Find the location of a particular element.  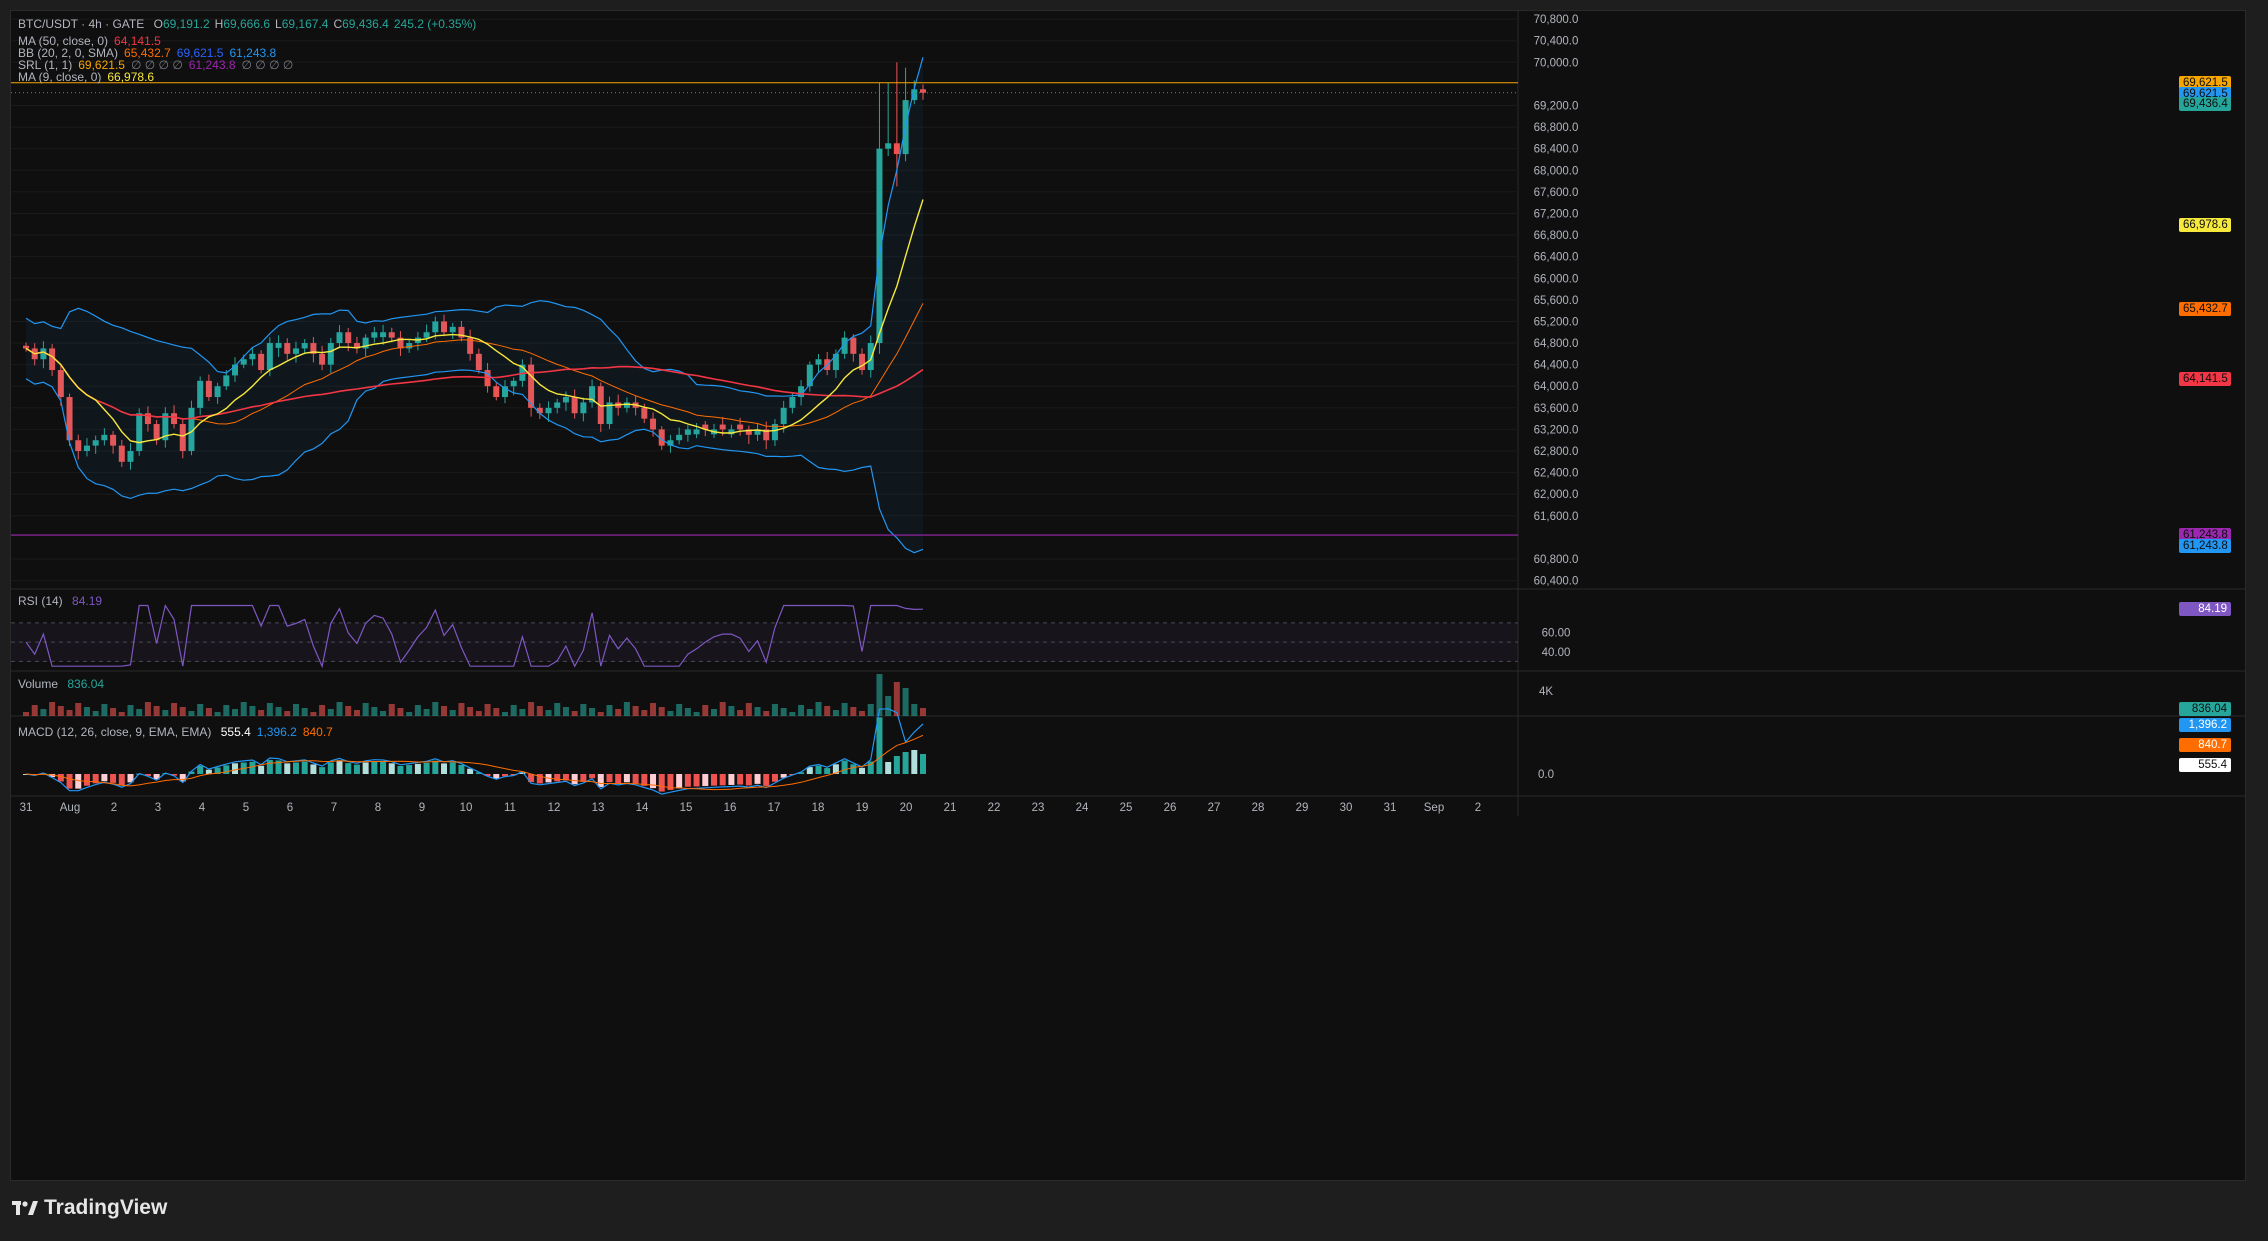

macd-label: MACD (12, 26, close, 9, EMA, EMA) is located at coordinates (115, 732).